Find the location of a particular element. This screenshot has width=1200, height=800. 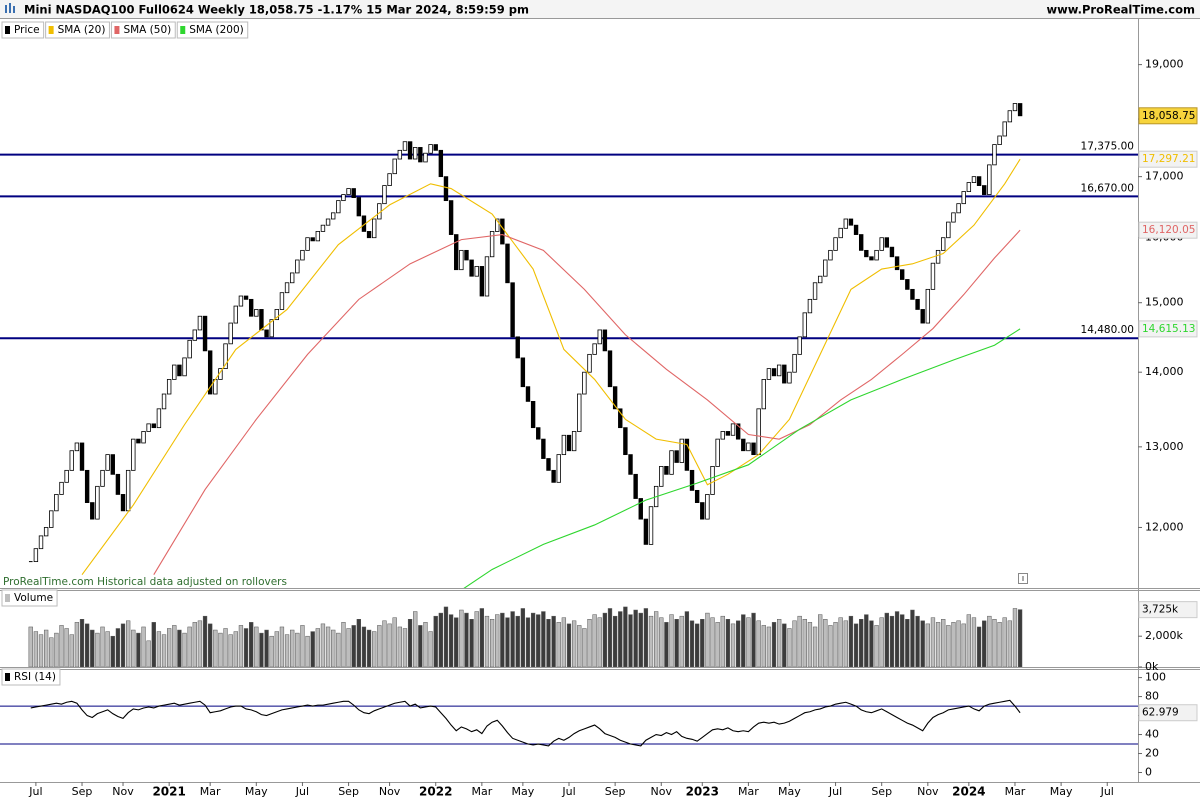

x-tick-label: May is located at coordinates (1061, 791).